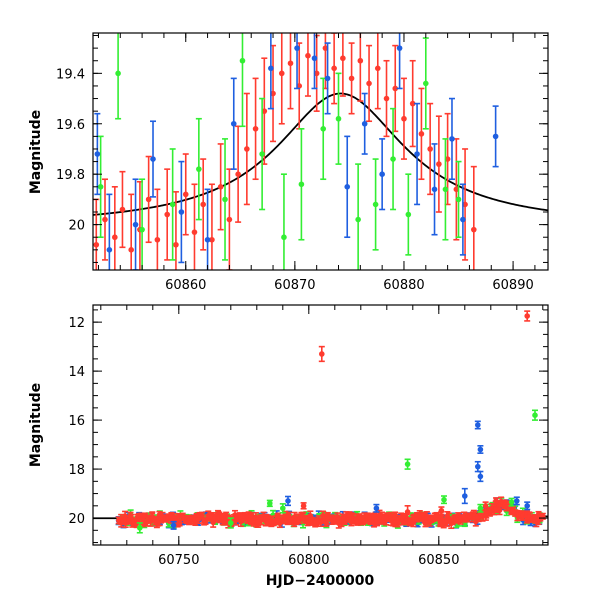  I want to click on x-tick-label: 60880, so click(403, 285).